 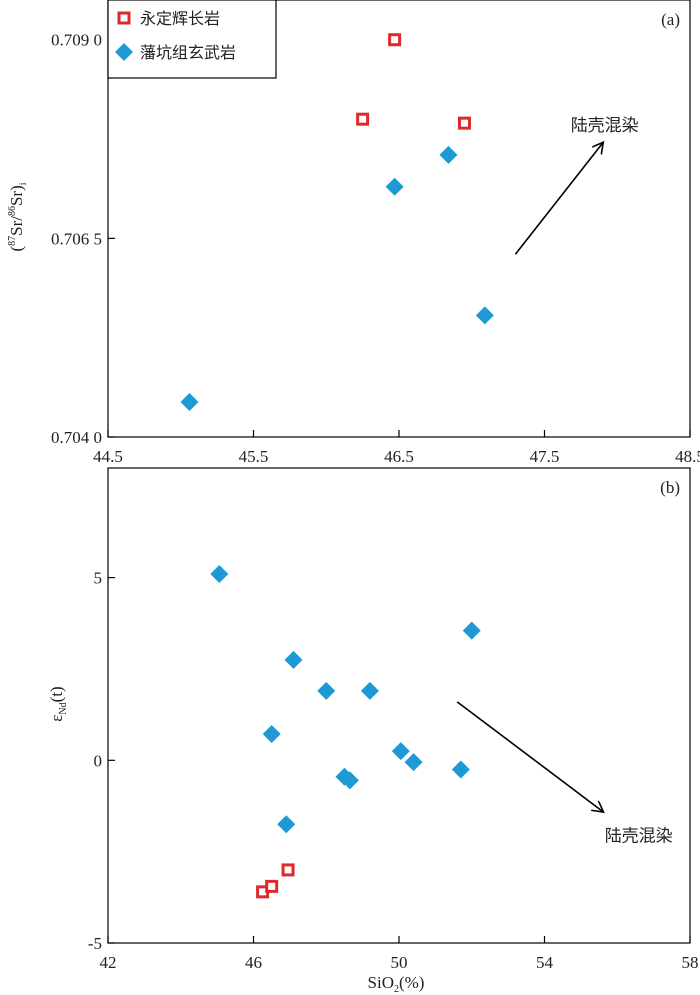 I want to click on legend-square-marker, so click(x=124, y=18).